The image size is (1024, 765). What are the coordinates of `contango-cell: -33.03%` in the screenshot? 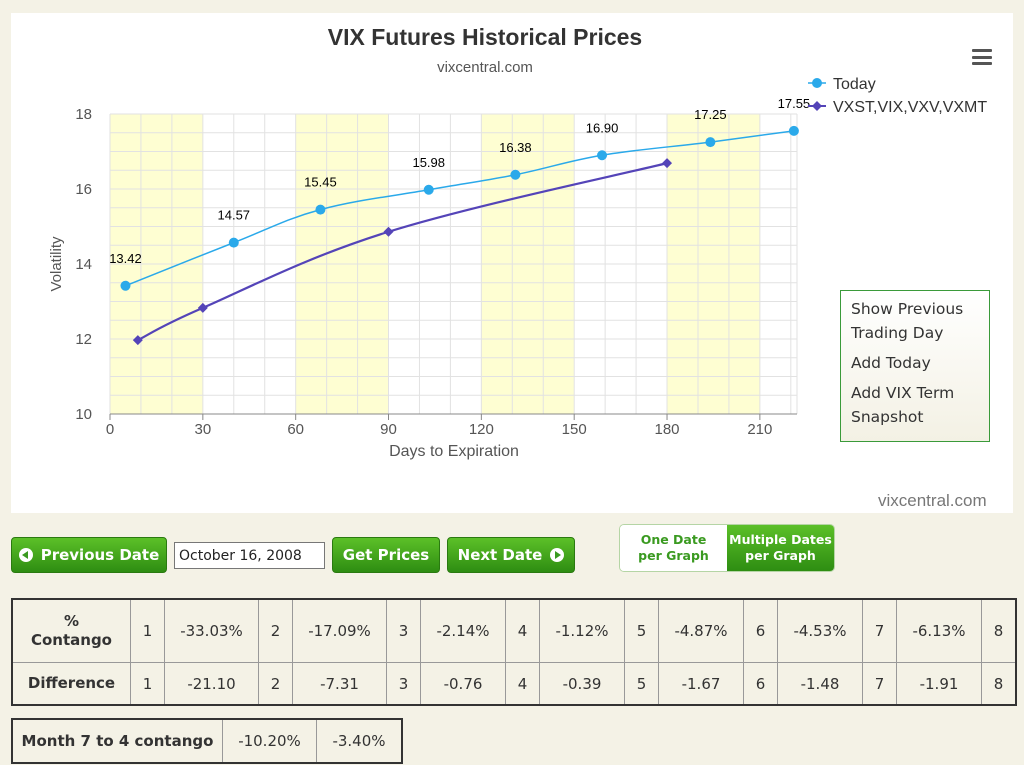 It's located at (211, 631).